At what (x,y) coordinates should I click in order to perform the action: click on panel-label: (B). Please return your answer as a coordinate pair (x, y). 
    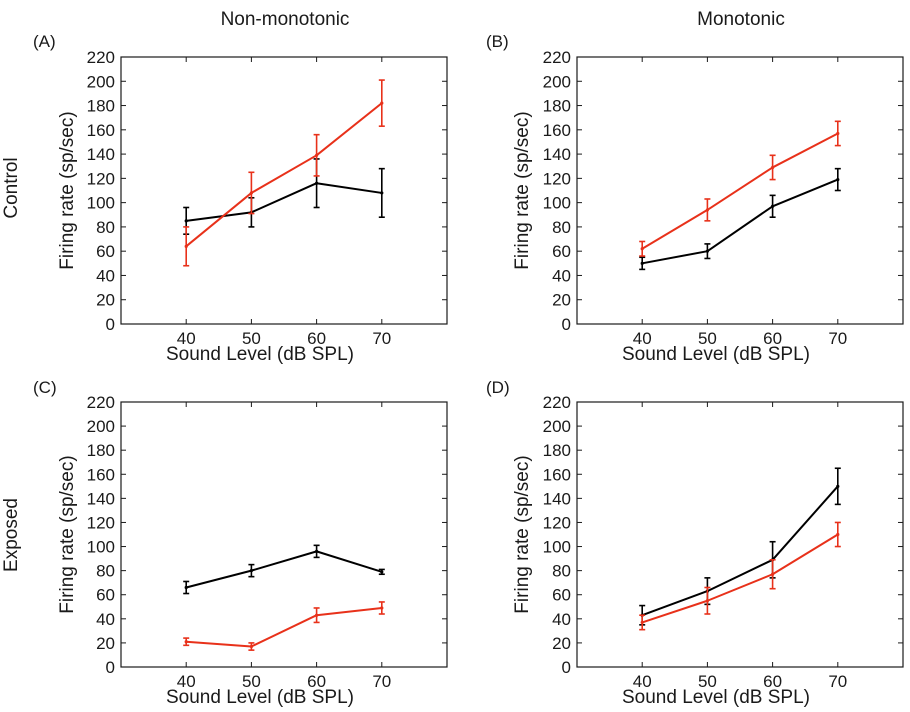
    Looking at the image, I should click on (497, 41).